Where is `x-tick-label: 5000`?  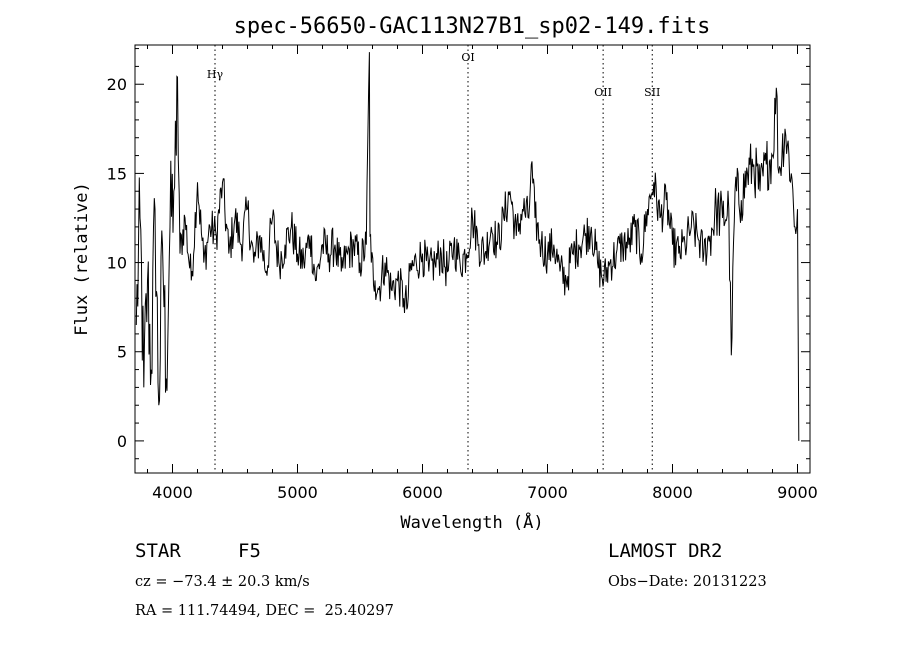
x-tick-label: 5000 is located at coordinates (297, 492).